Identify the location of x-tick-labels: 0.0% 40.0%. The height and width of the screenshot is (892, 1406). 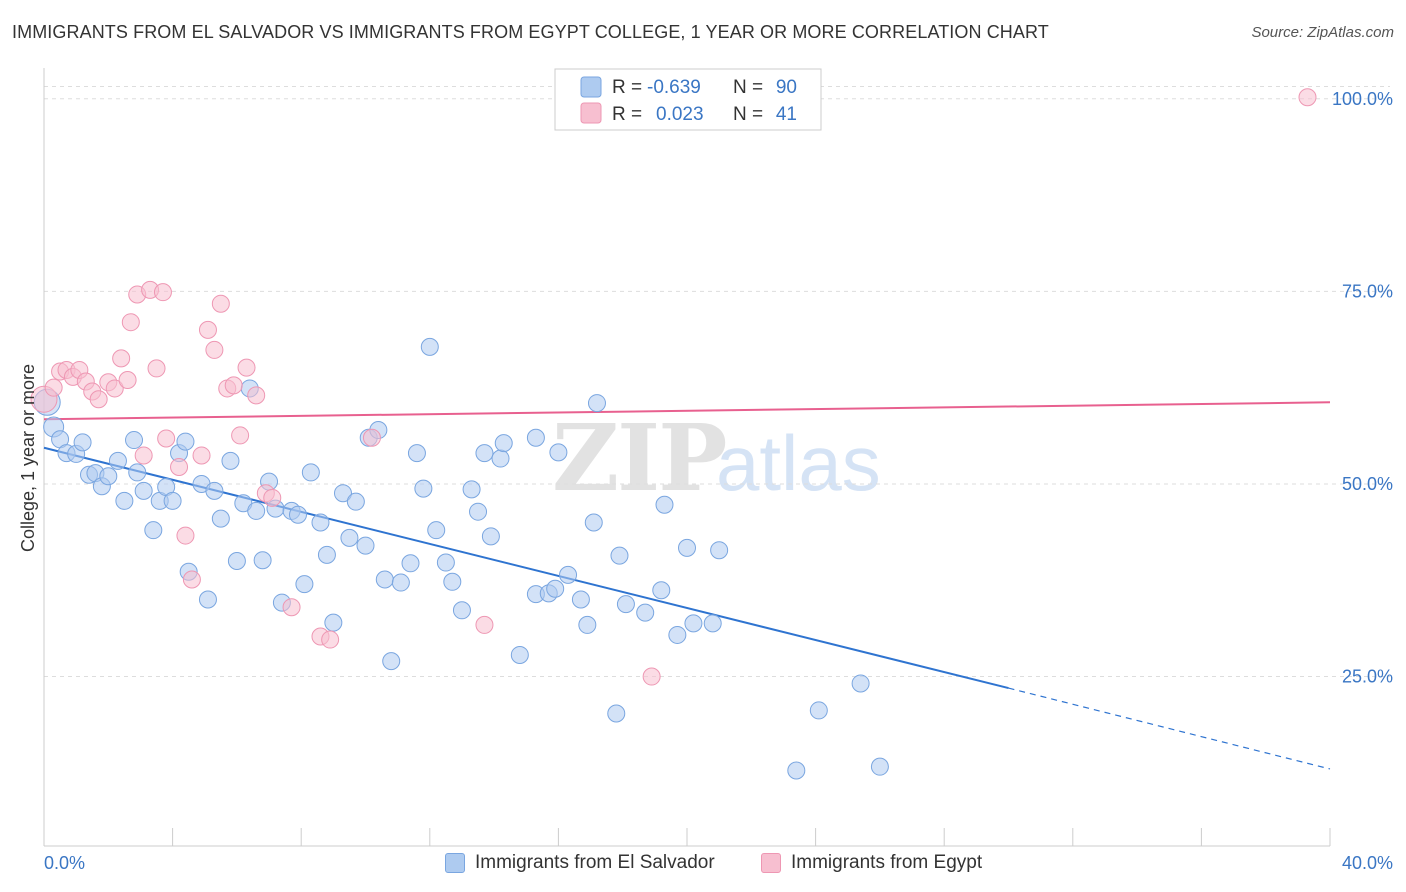
(718, 863).